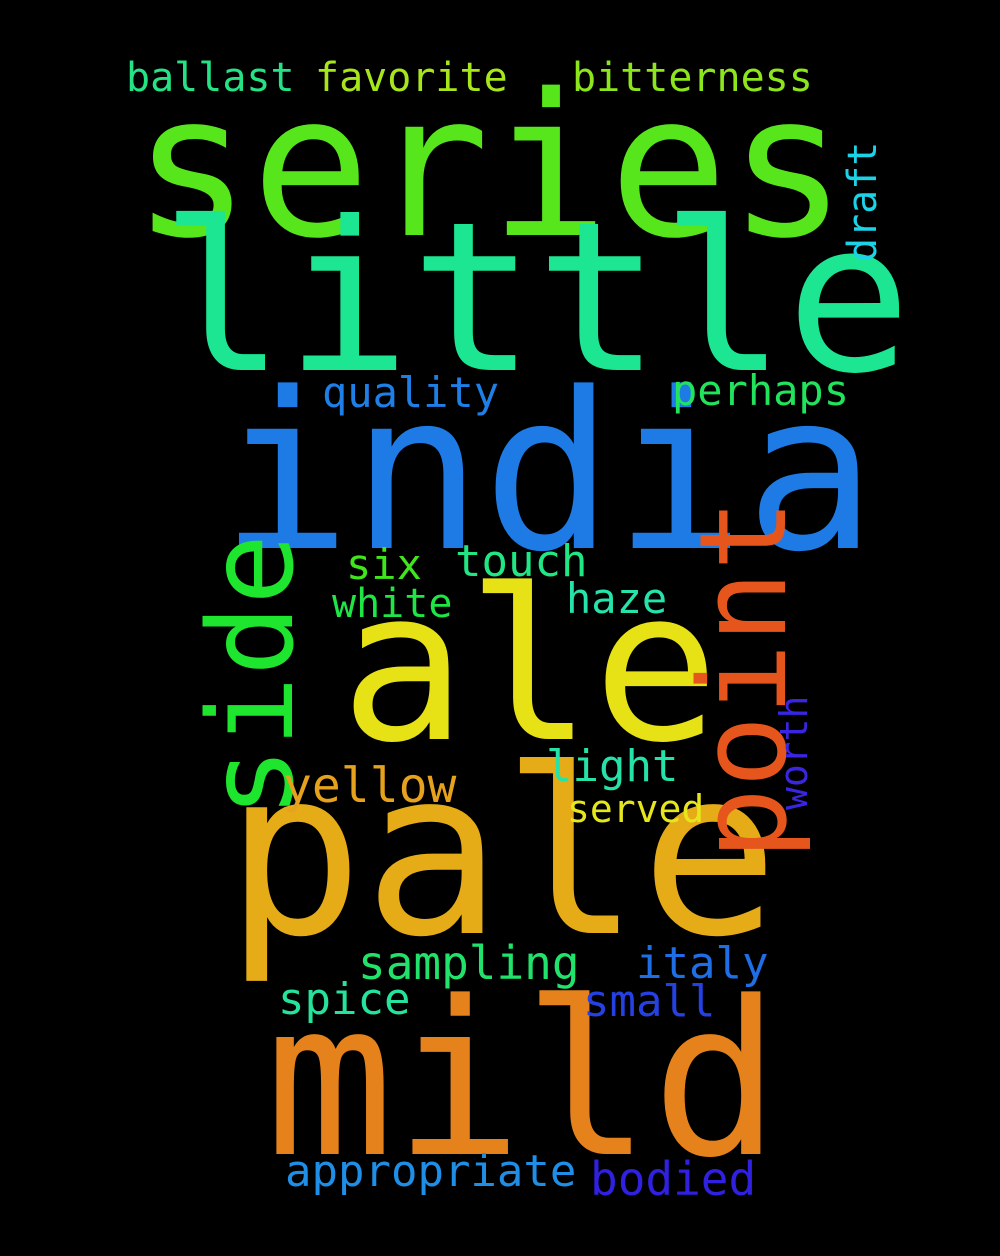 The image size is (1000, 1256). What do you see at coordinates (617, 598) in the screenshot?
I see `word-haze: haze` at bounding box center [617, 598].